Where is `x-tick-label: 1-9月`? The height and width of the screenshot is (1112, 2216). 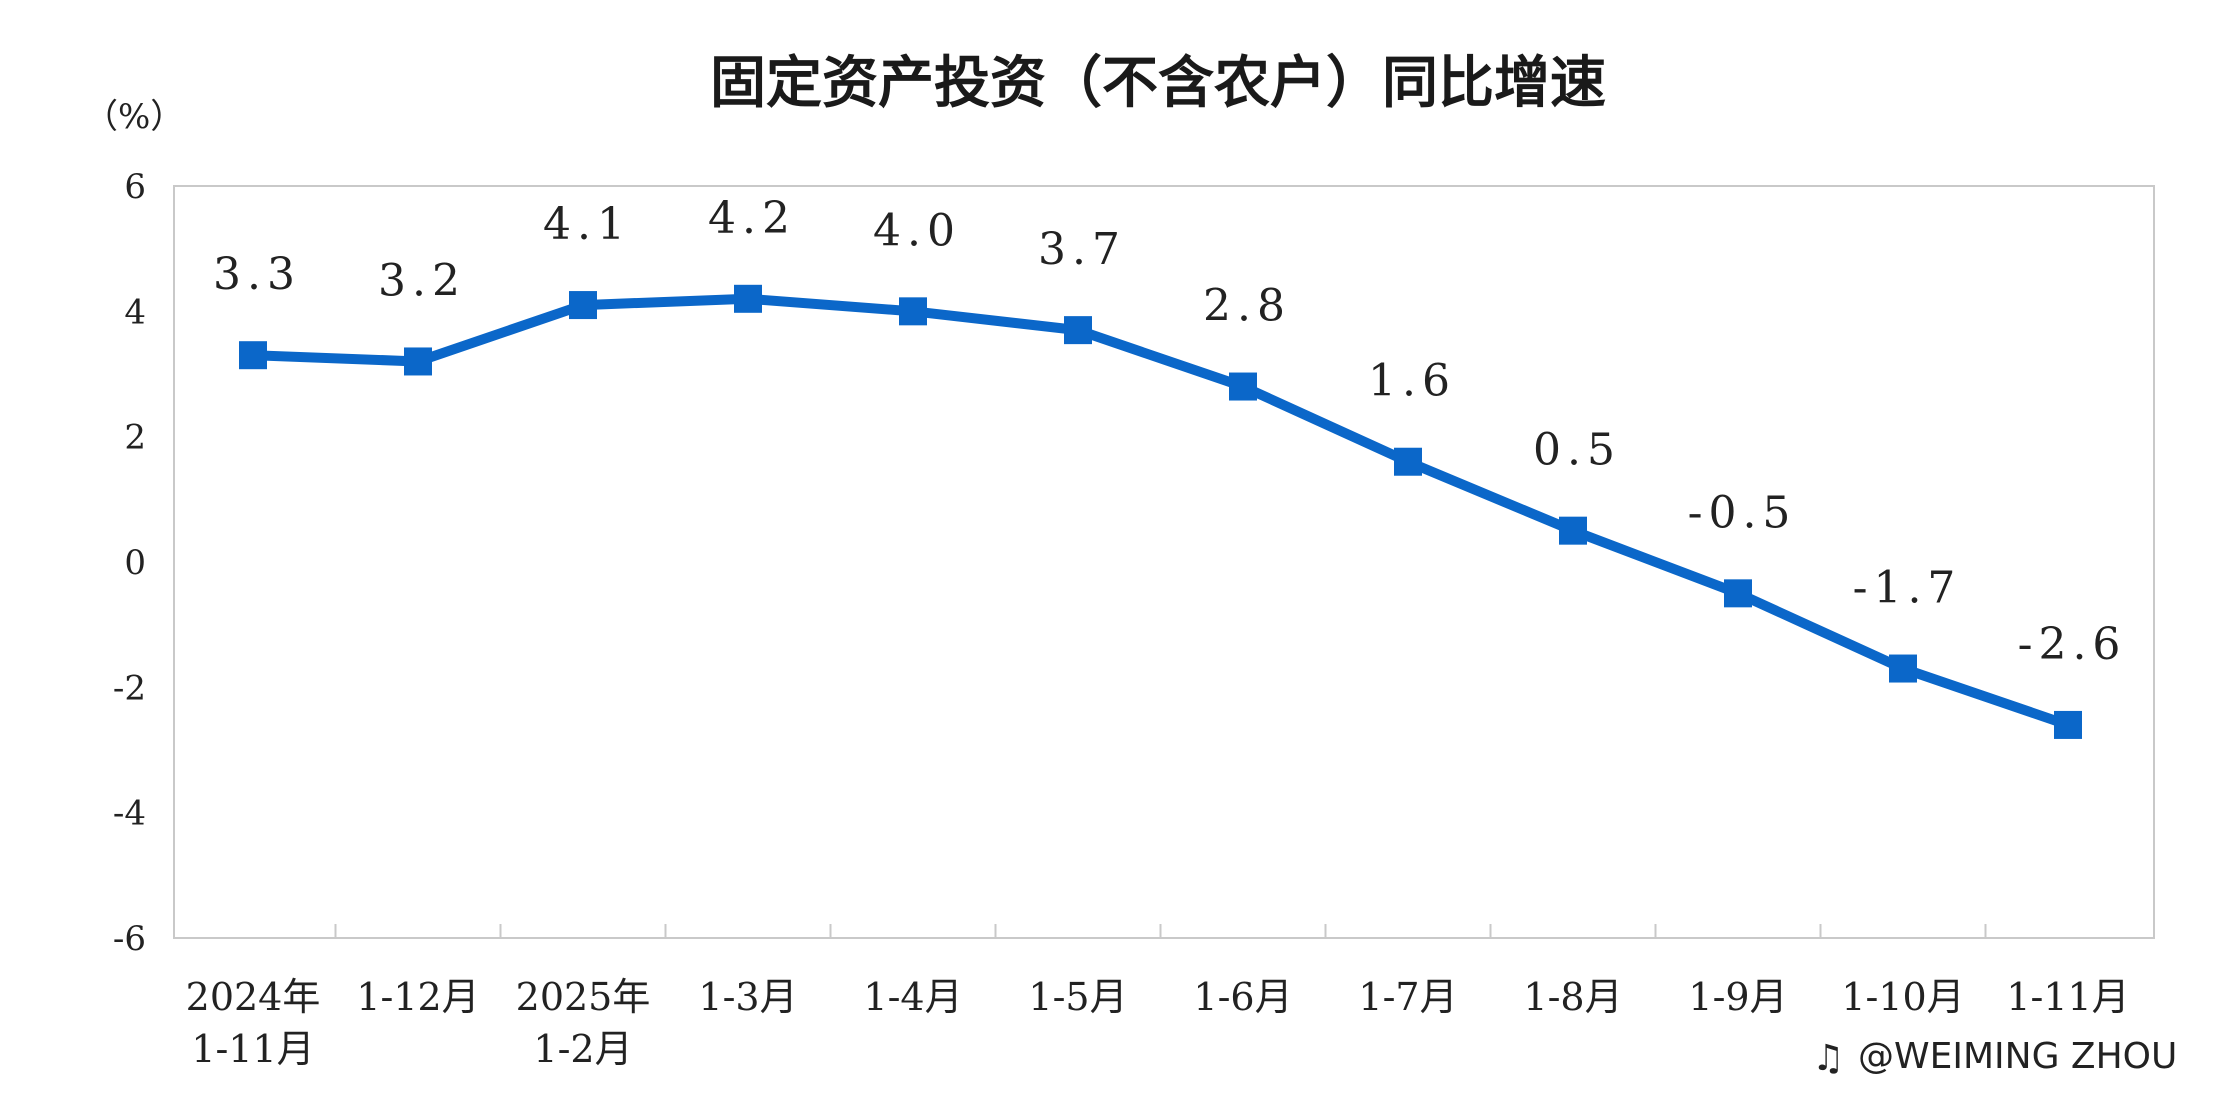 x-tick-label: 1-9月 is located at coordinates (1737, 997).